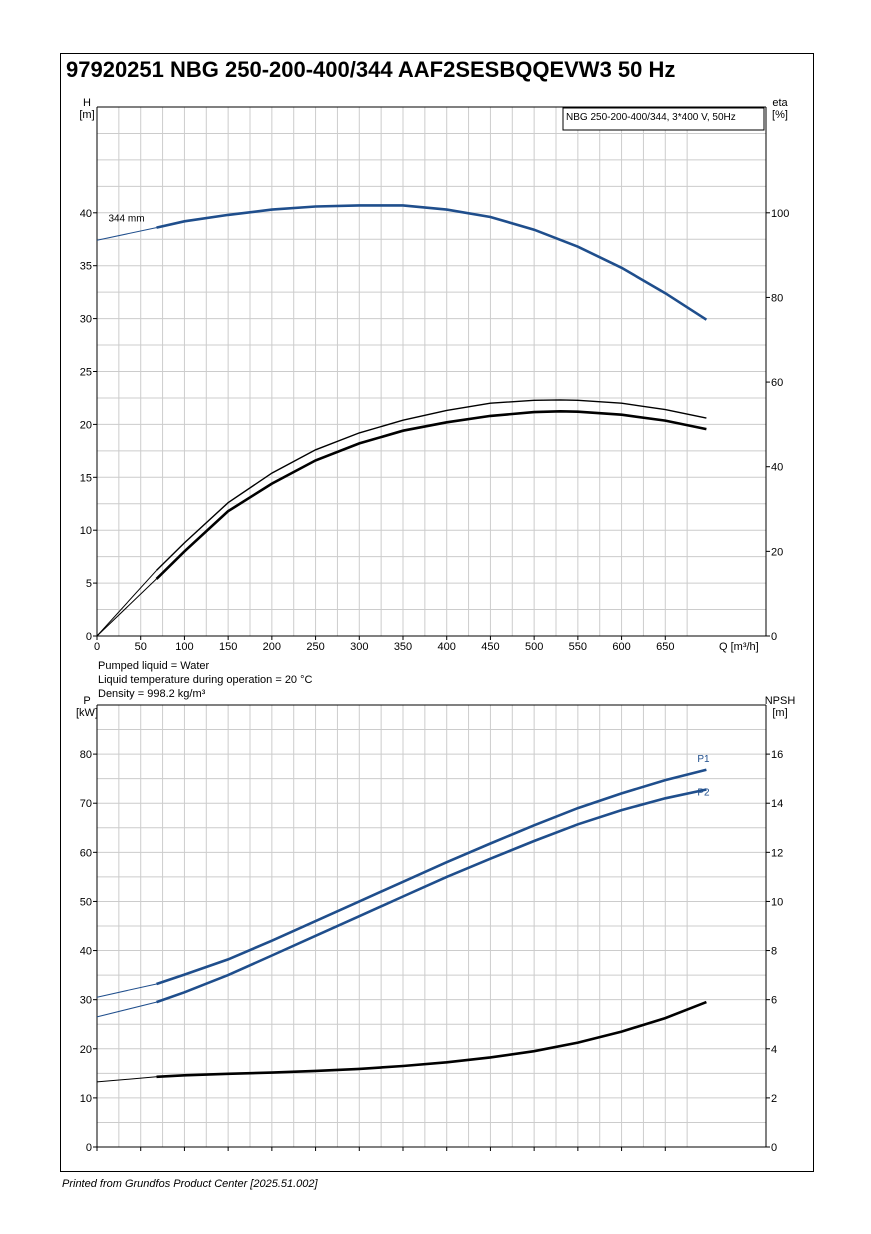 The image size is (871, 1234). Describe the element at coordinates (141, 647) in the screenshot. I see `x-tick-label: 50` at that location.